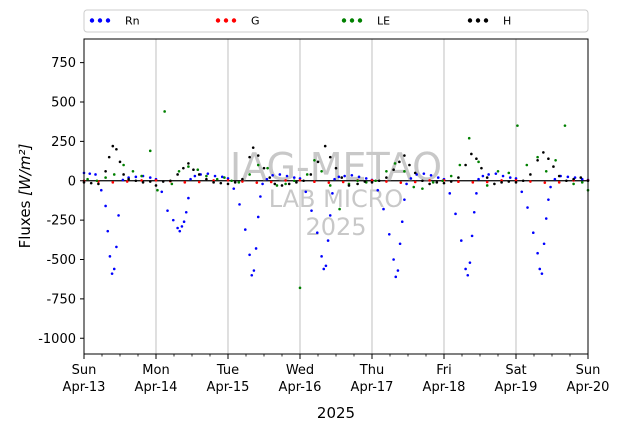 Image resolution: width=621 pixels, height=431 pixels. Describe the element at coordinates (84, 387) in the screenshot. I see `x-tick-date: Apr-13` at that location.